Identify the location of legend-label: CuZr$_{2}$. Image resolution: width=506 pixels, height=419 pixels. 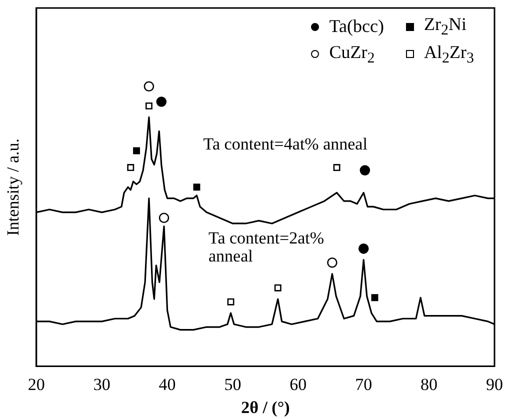
(352, 55).